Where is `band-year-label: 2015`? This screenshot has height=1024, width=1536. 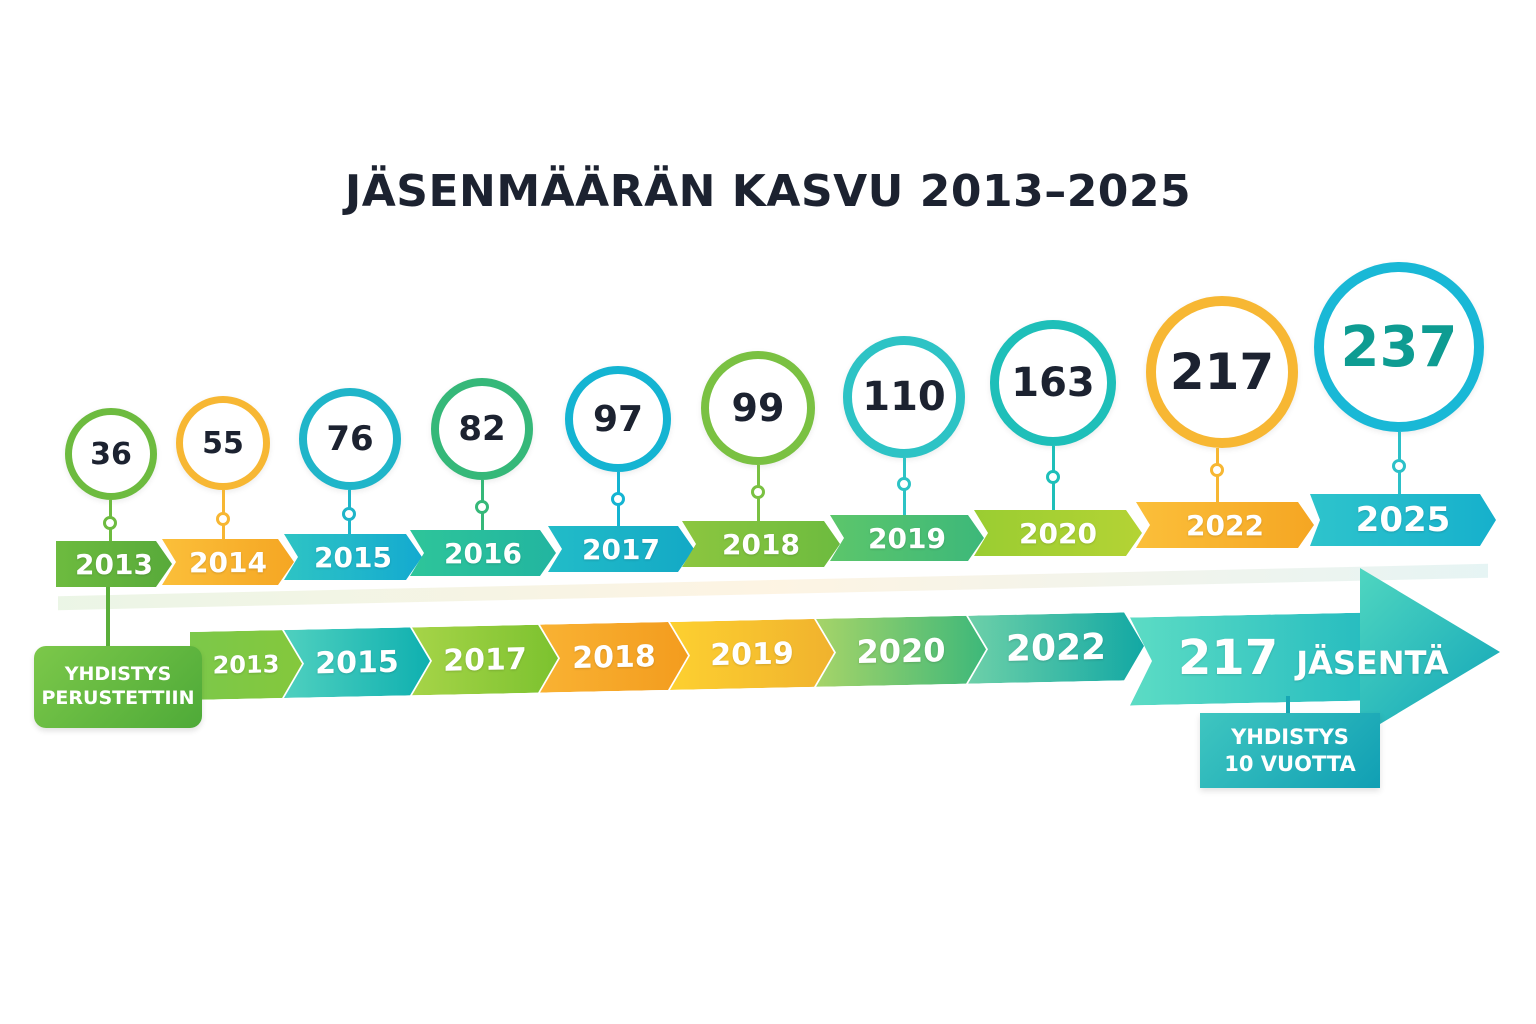 band-year-label: 2015 is located at coordinates (357, 662).